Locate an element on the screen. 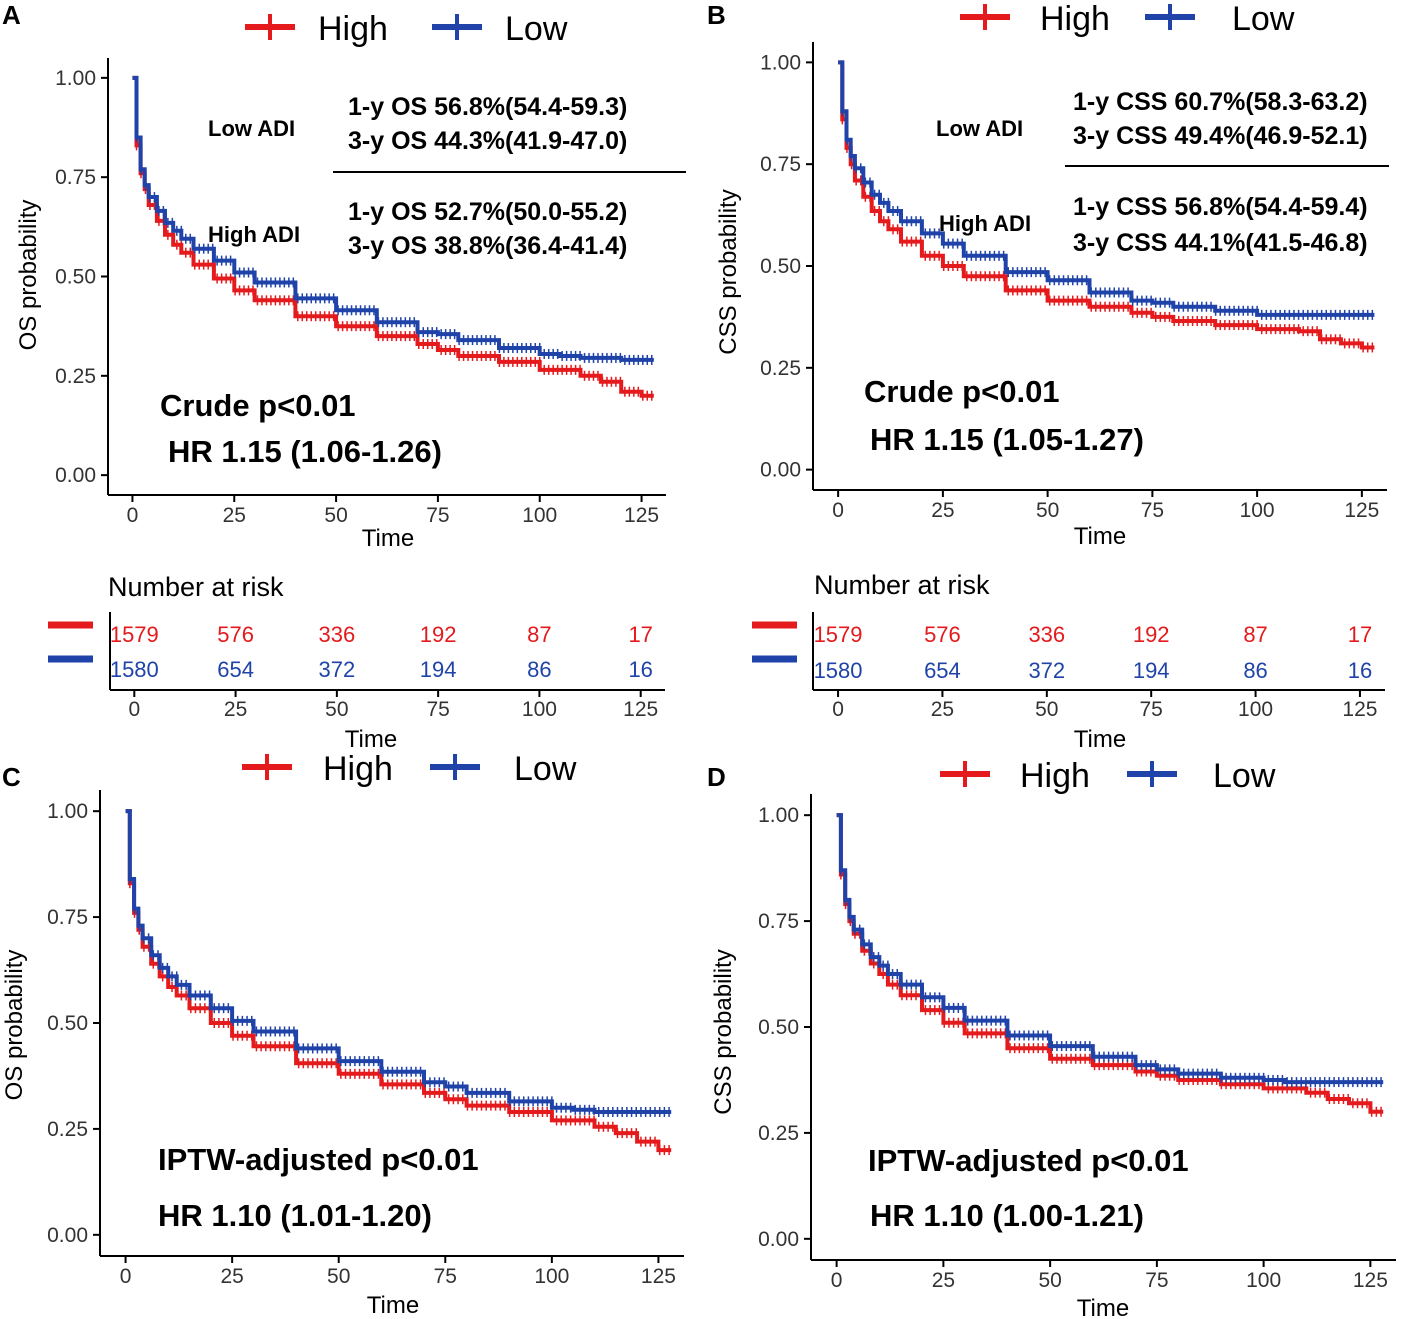  panel-c-pvalue: IPTW-adjusted p<0.01 is located at coordinates (318, 1159).